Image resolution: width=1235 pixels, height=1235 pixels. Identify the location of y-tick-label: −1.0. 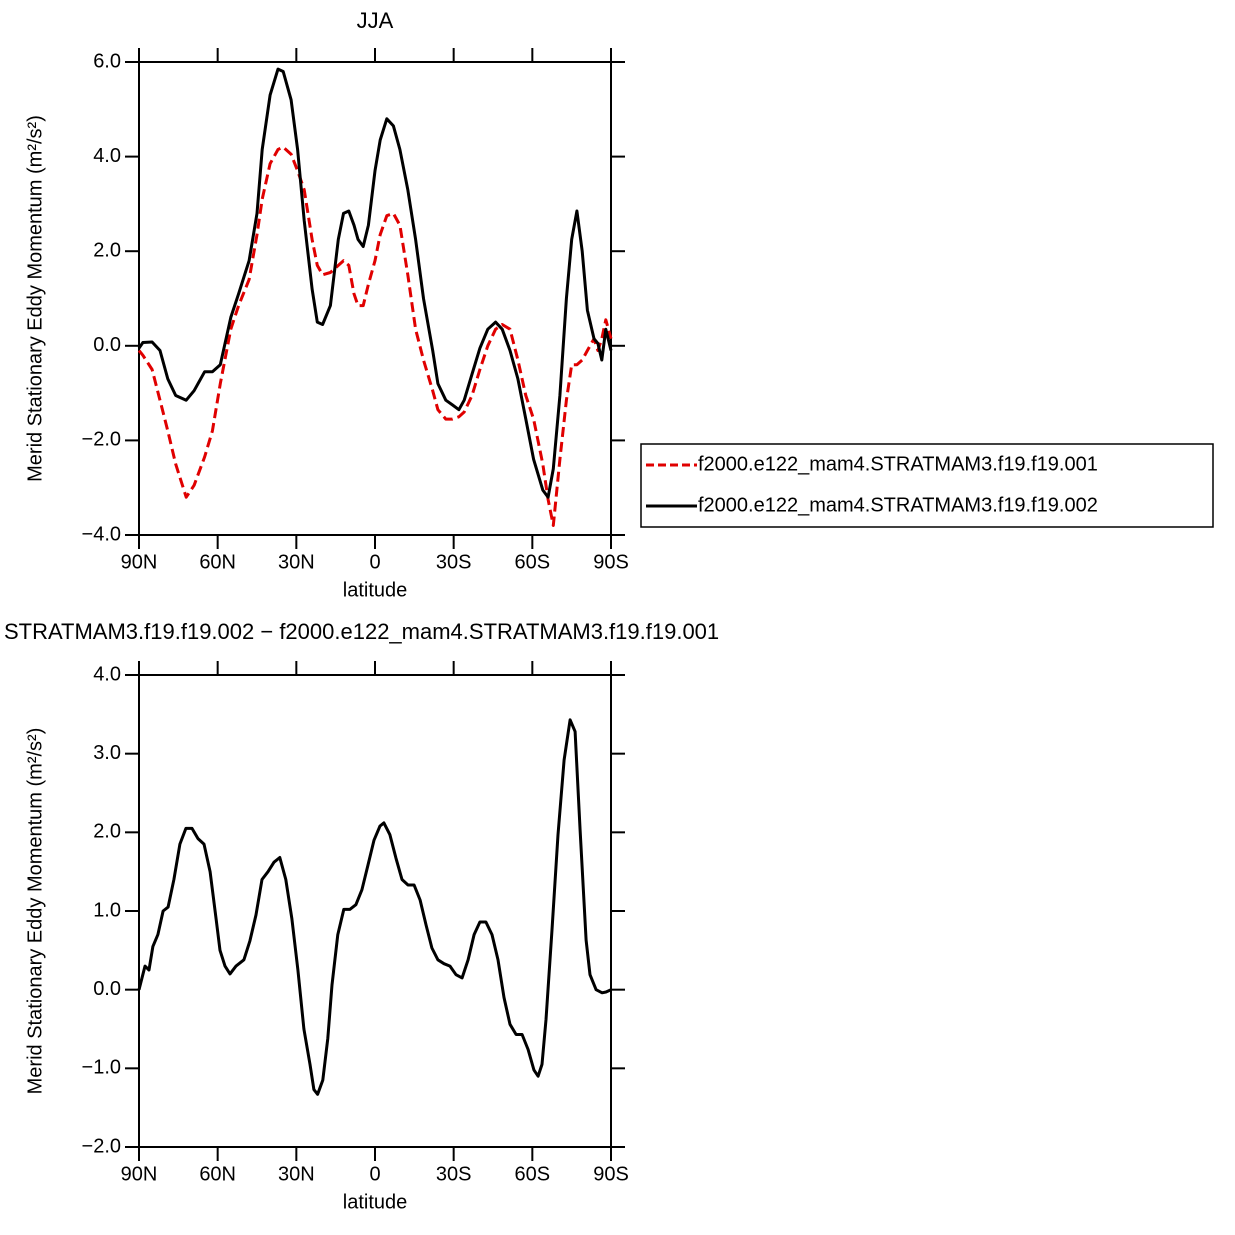
(101, 1068).